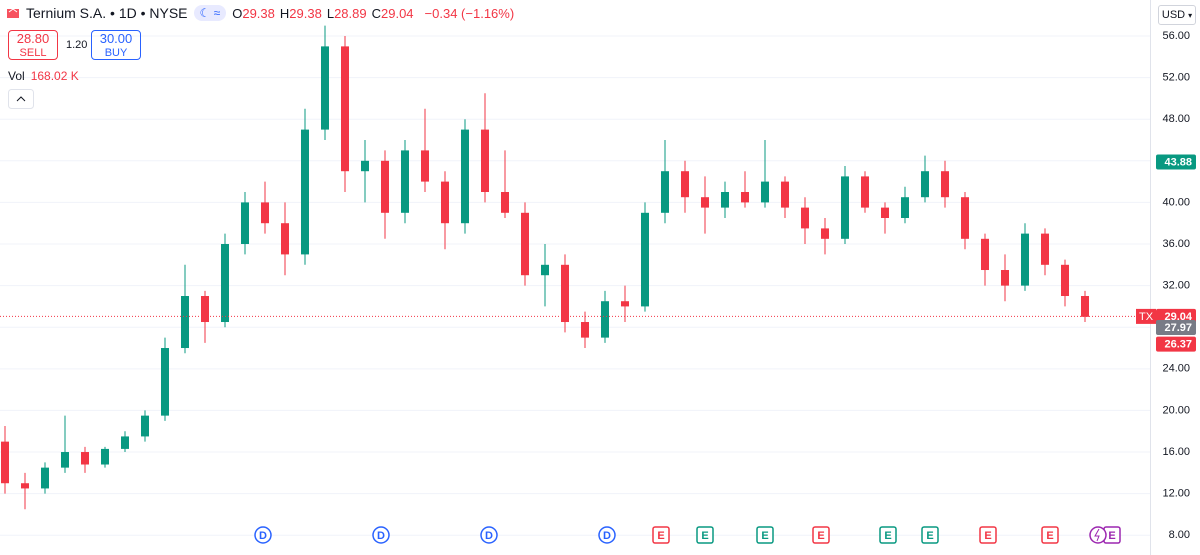  I want to click on buy-label: BUY, so click(116, 53).